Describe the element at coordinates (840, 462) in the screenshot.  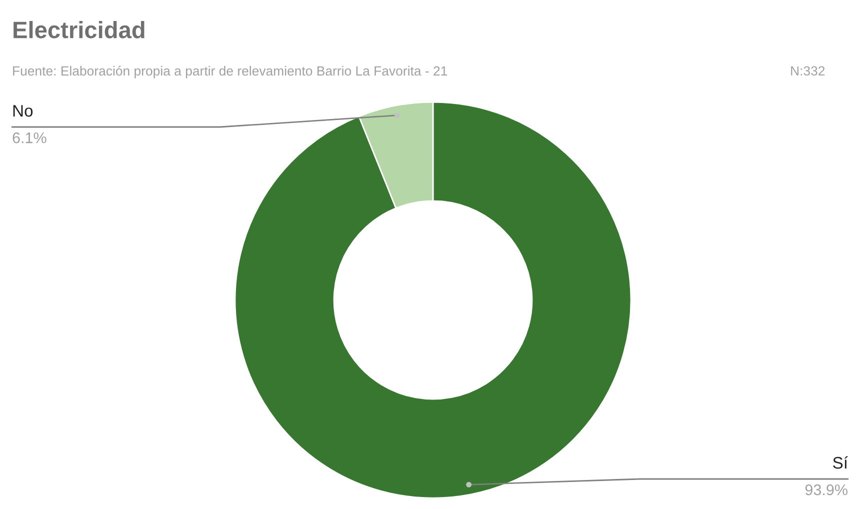
I see `slice-label: Sí` at that location.